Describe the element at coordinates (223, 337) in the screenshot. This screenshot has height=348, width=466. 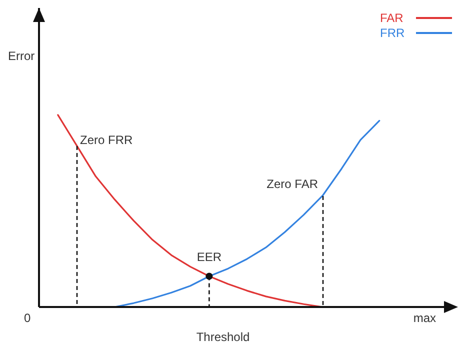
I see `x-axis-title: Threshold` at that location.